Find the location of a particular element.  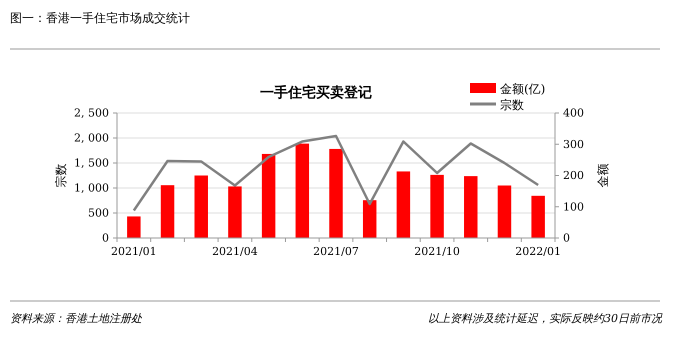

y2-tick-label: 400 is located at coordinates (573, 113).